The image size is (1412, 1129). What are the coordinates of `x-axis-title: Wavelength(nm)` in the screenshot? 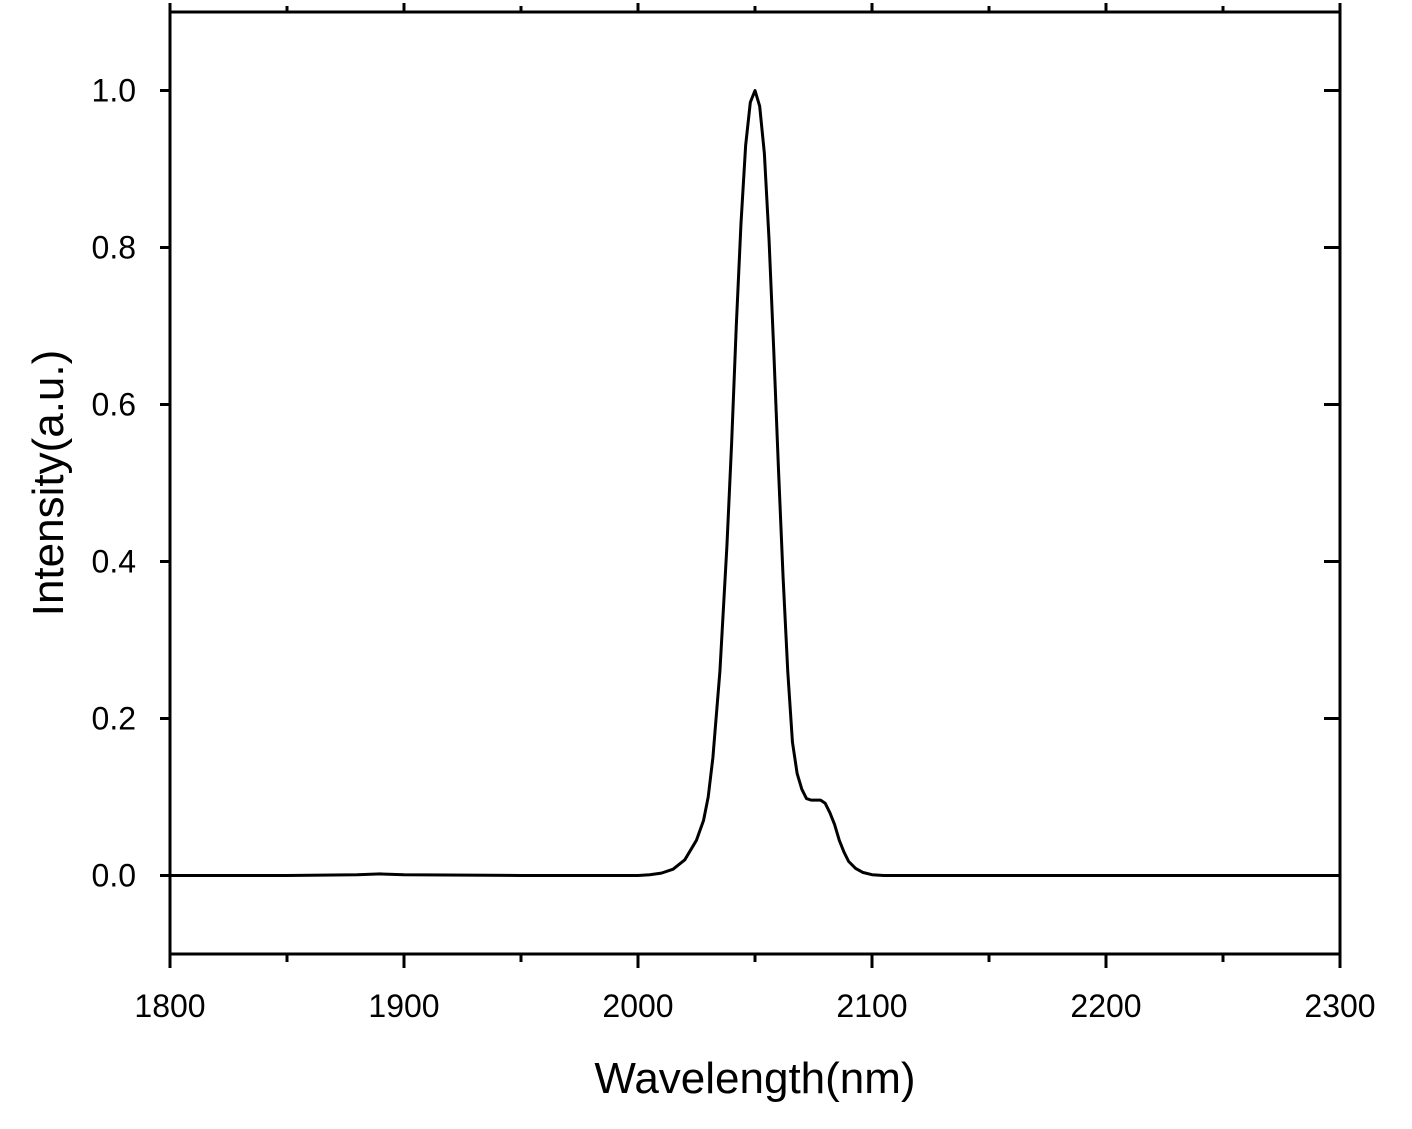 It's located at (754, 1078).